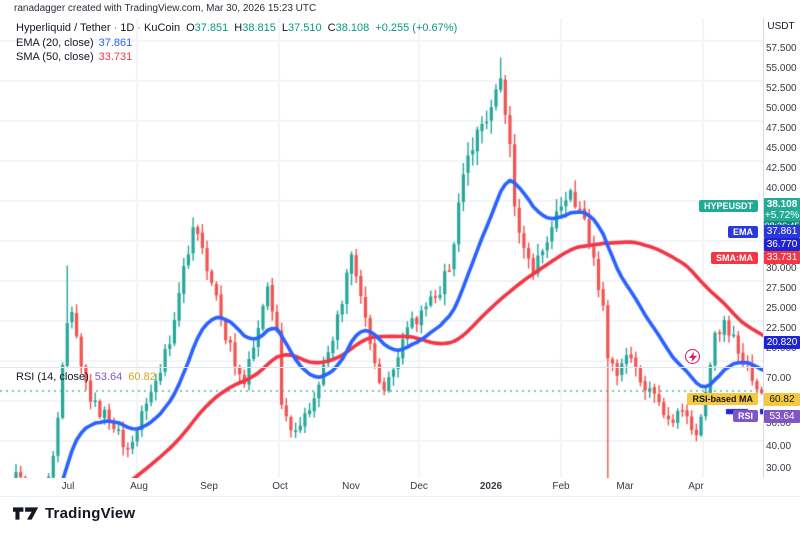  What do you see at coordinates (400, 487) in the screenshot?
I see `time-axis: Jul Aug Sep Oct Nov Dec 2026 Feb Mar Apr` at bounding box center [400, 487].